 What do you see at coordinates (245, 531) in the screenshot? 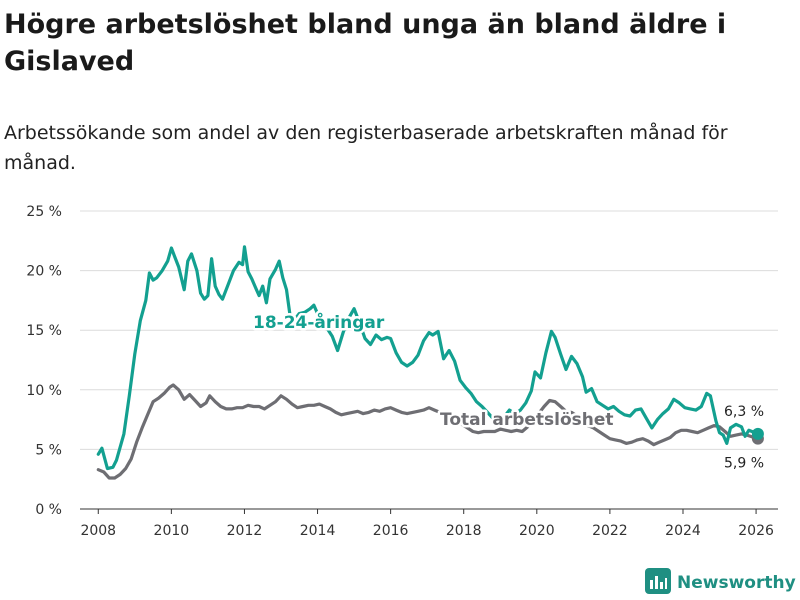
I see `x-tick-label: 2012` at bounding box center [245, 531].